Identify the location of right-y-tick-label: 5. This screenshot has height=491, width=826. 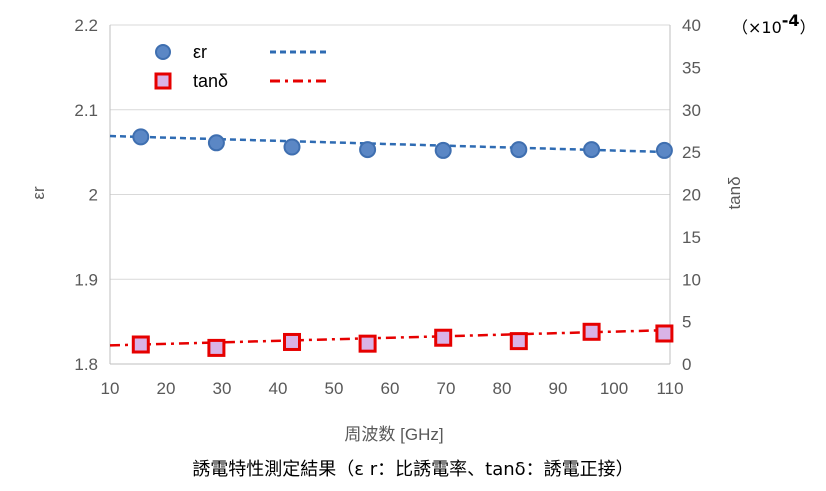
(686, 322).